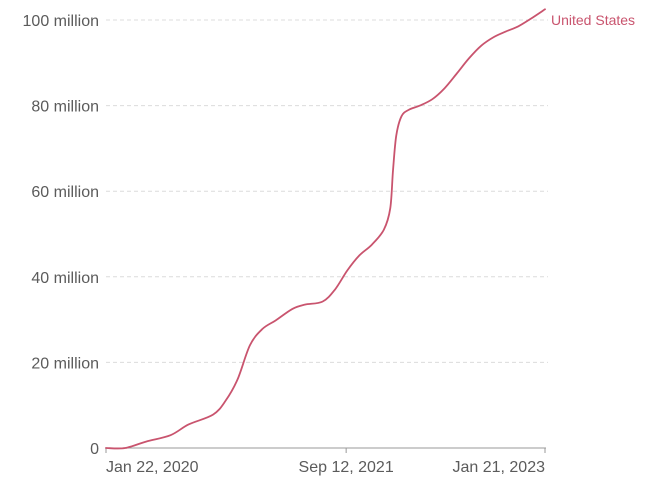 This screenshot has width=649, height=496. Describe the element at coordinates (65, 192) in the screenshot. I see `y-tick-label: 60 million` at that location.